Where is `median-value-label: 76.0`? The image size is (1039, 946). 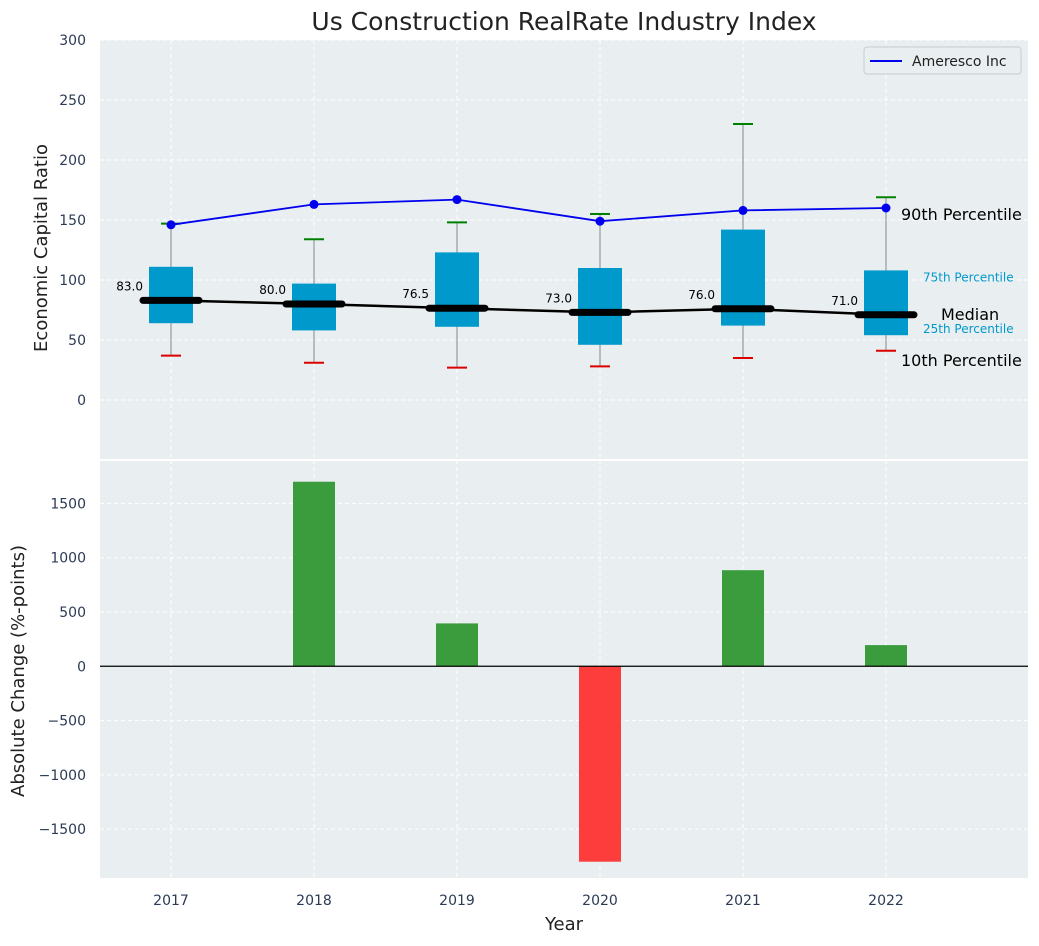 median-value-label: 76.0 is located at coordinates (701, 295).